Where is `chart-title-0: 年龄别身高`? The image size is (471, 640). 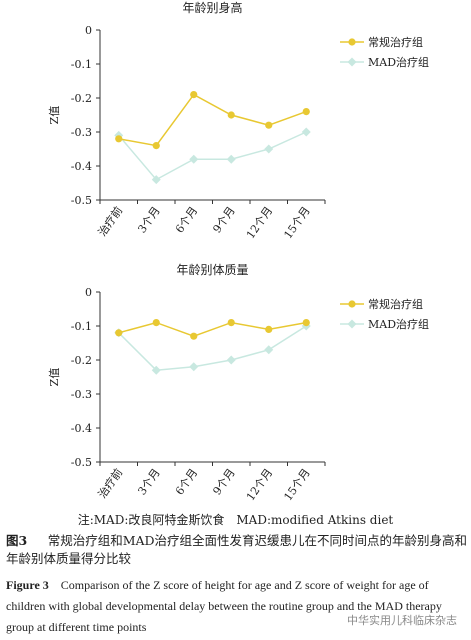 chart-title-0: 年龄别身高 is located at coordinates (212, 7).